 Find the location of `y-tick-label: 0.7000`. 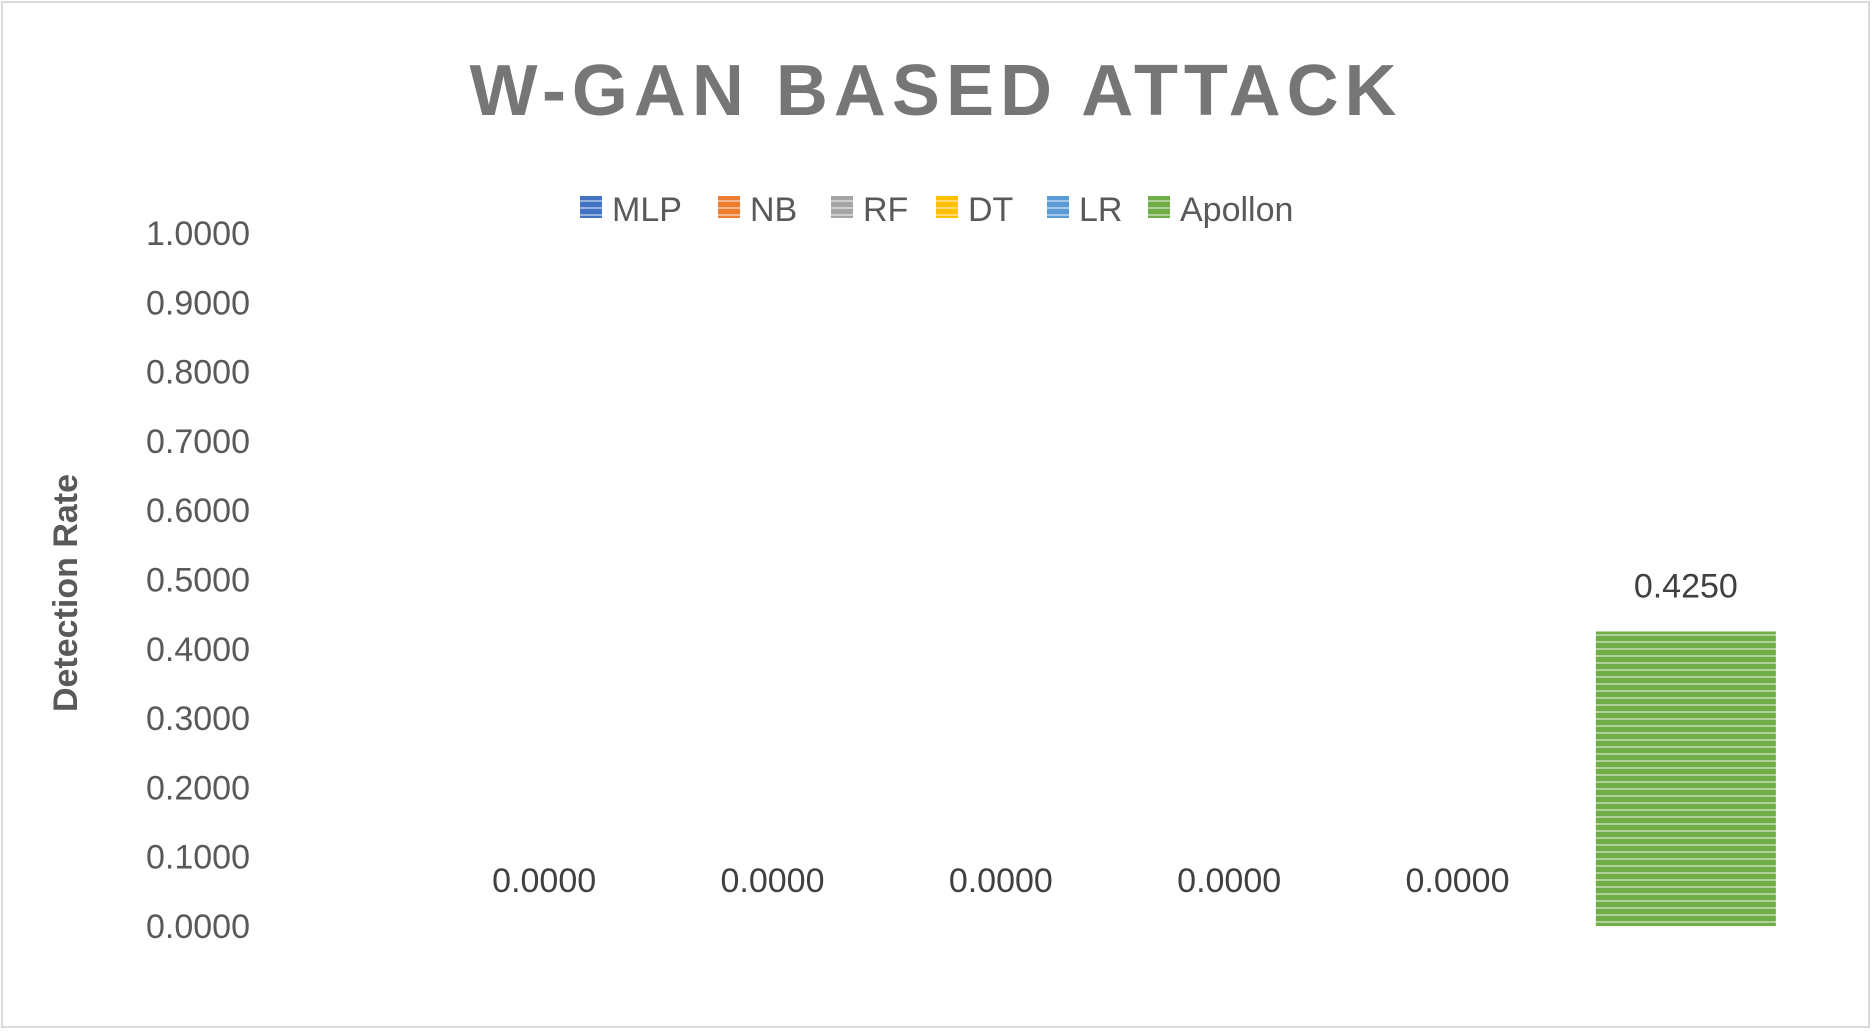

y-tick-label: 0.7000 is located at coordinates (198, 442).